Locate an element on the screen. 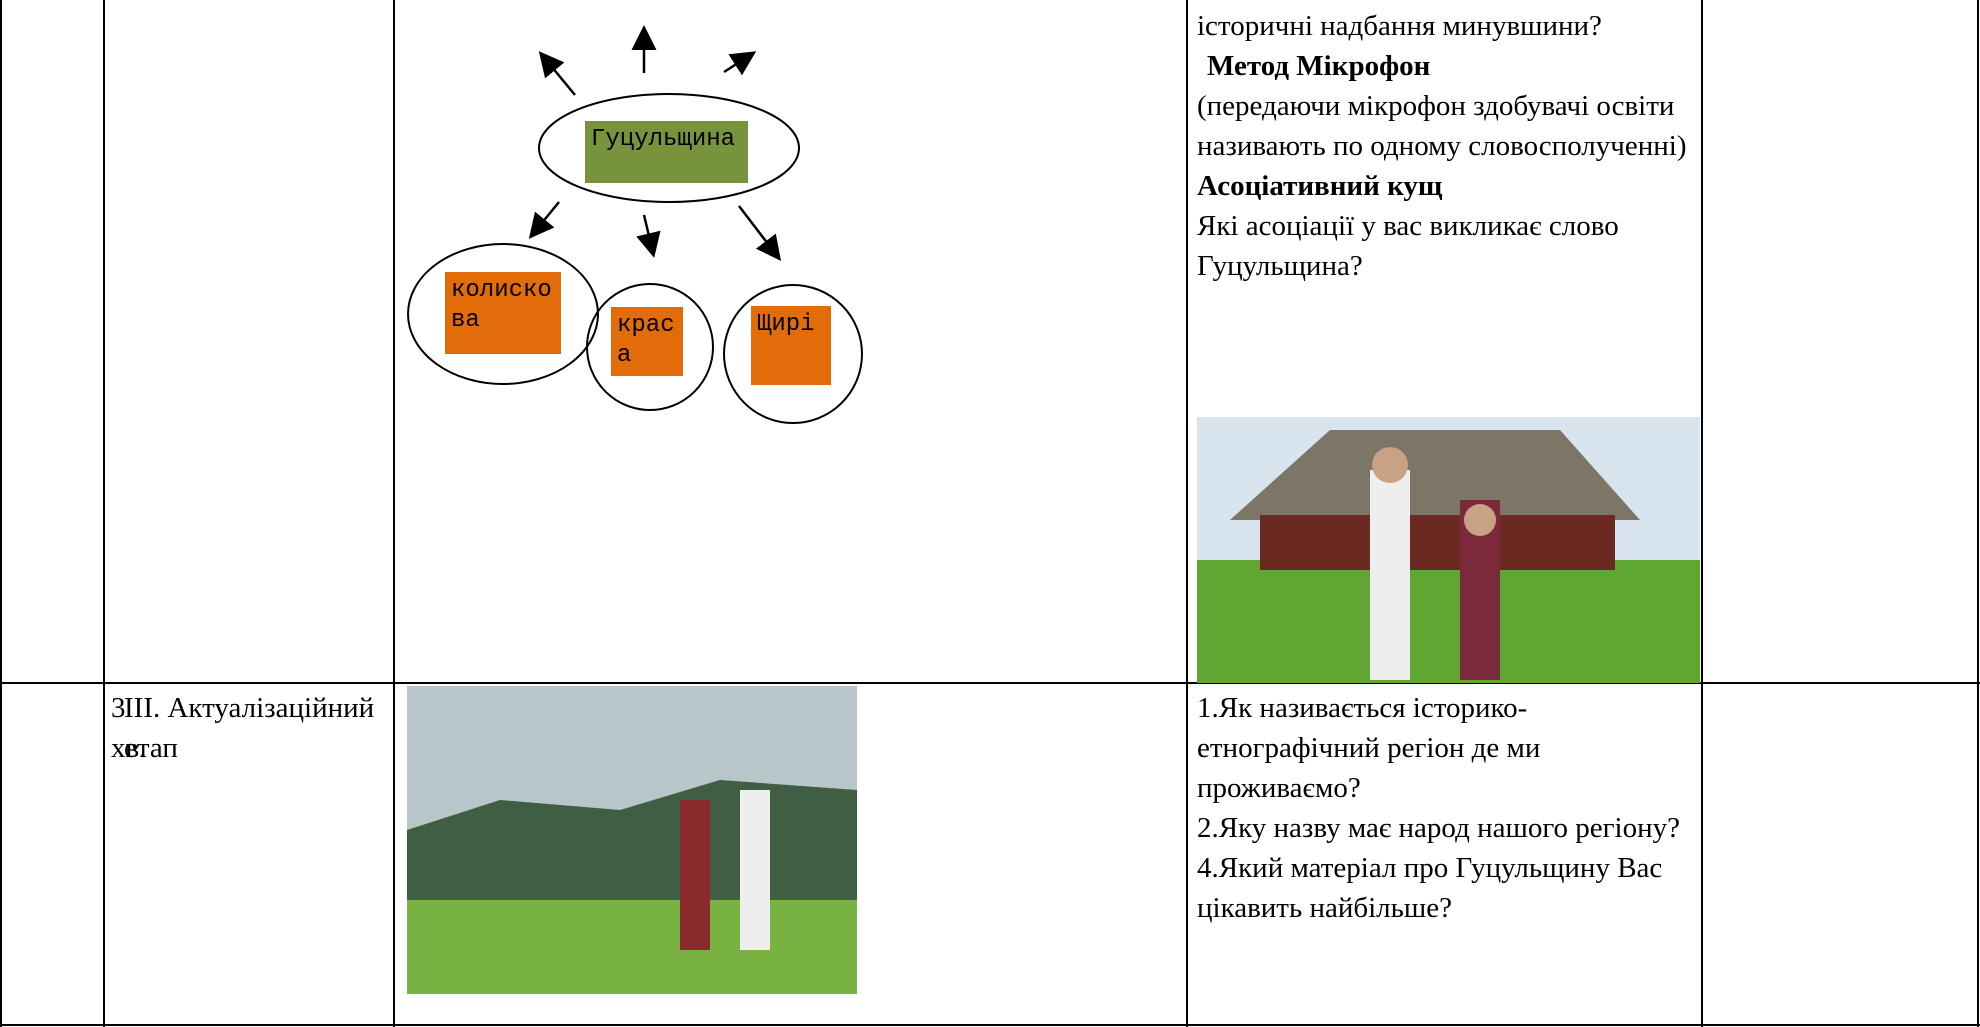  ellipses is located at coordinates (635, 258).